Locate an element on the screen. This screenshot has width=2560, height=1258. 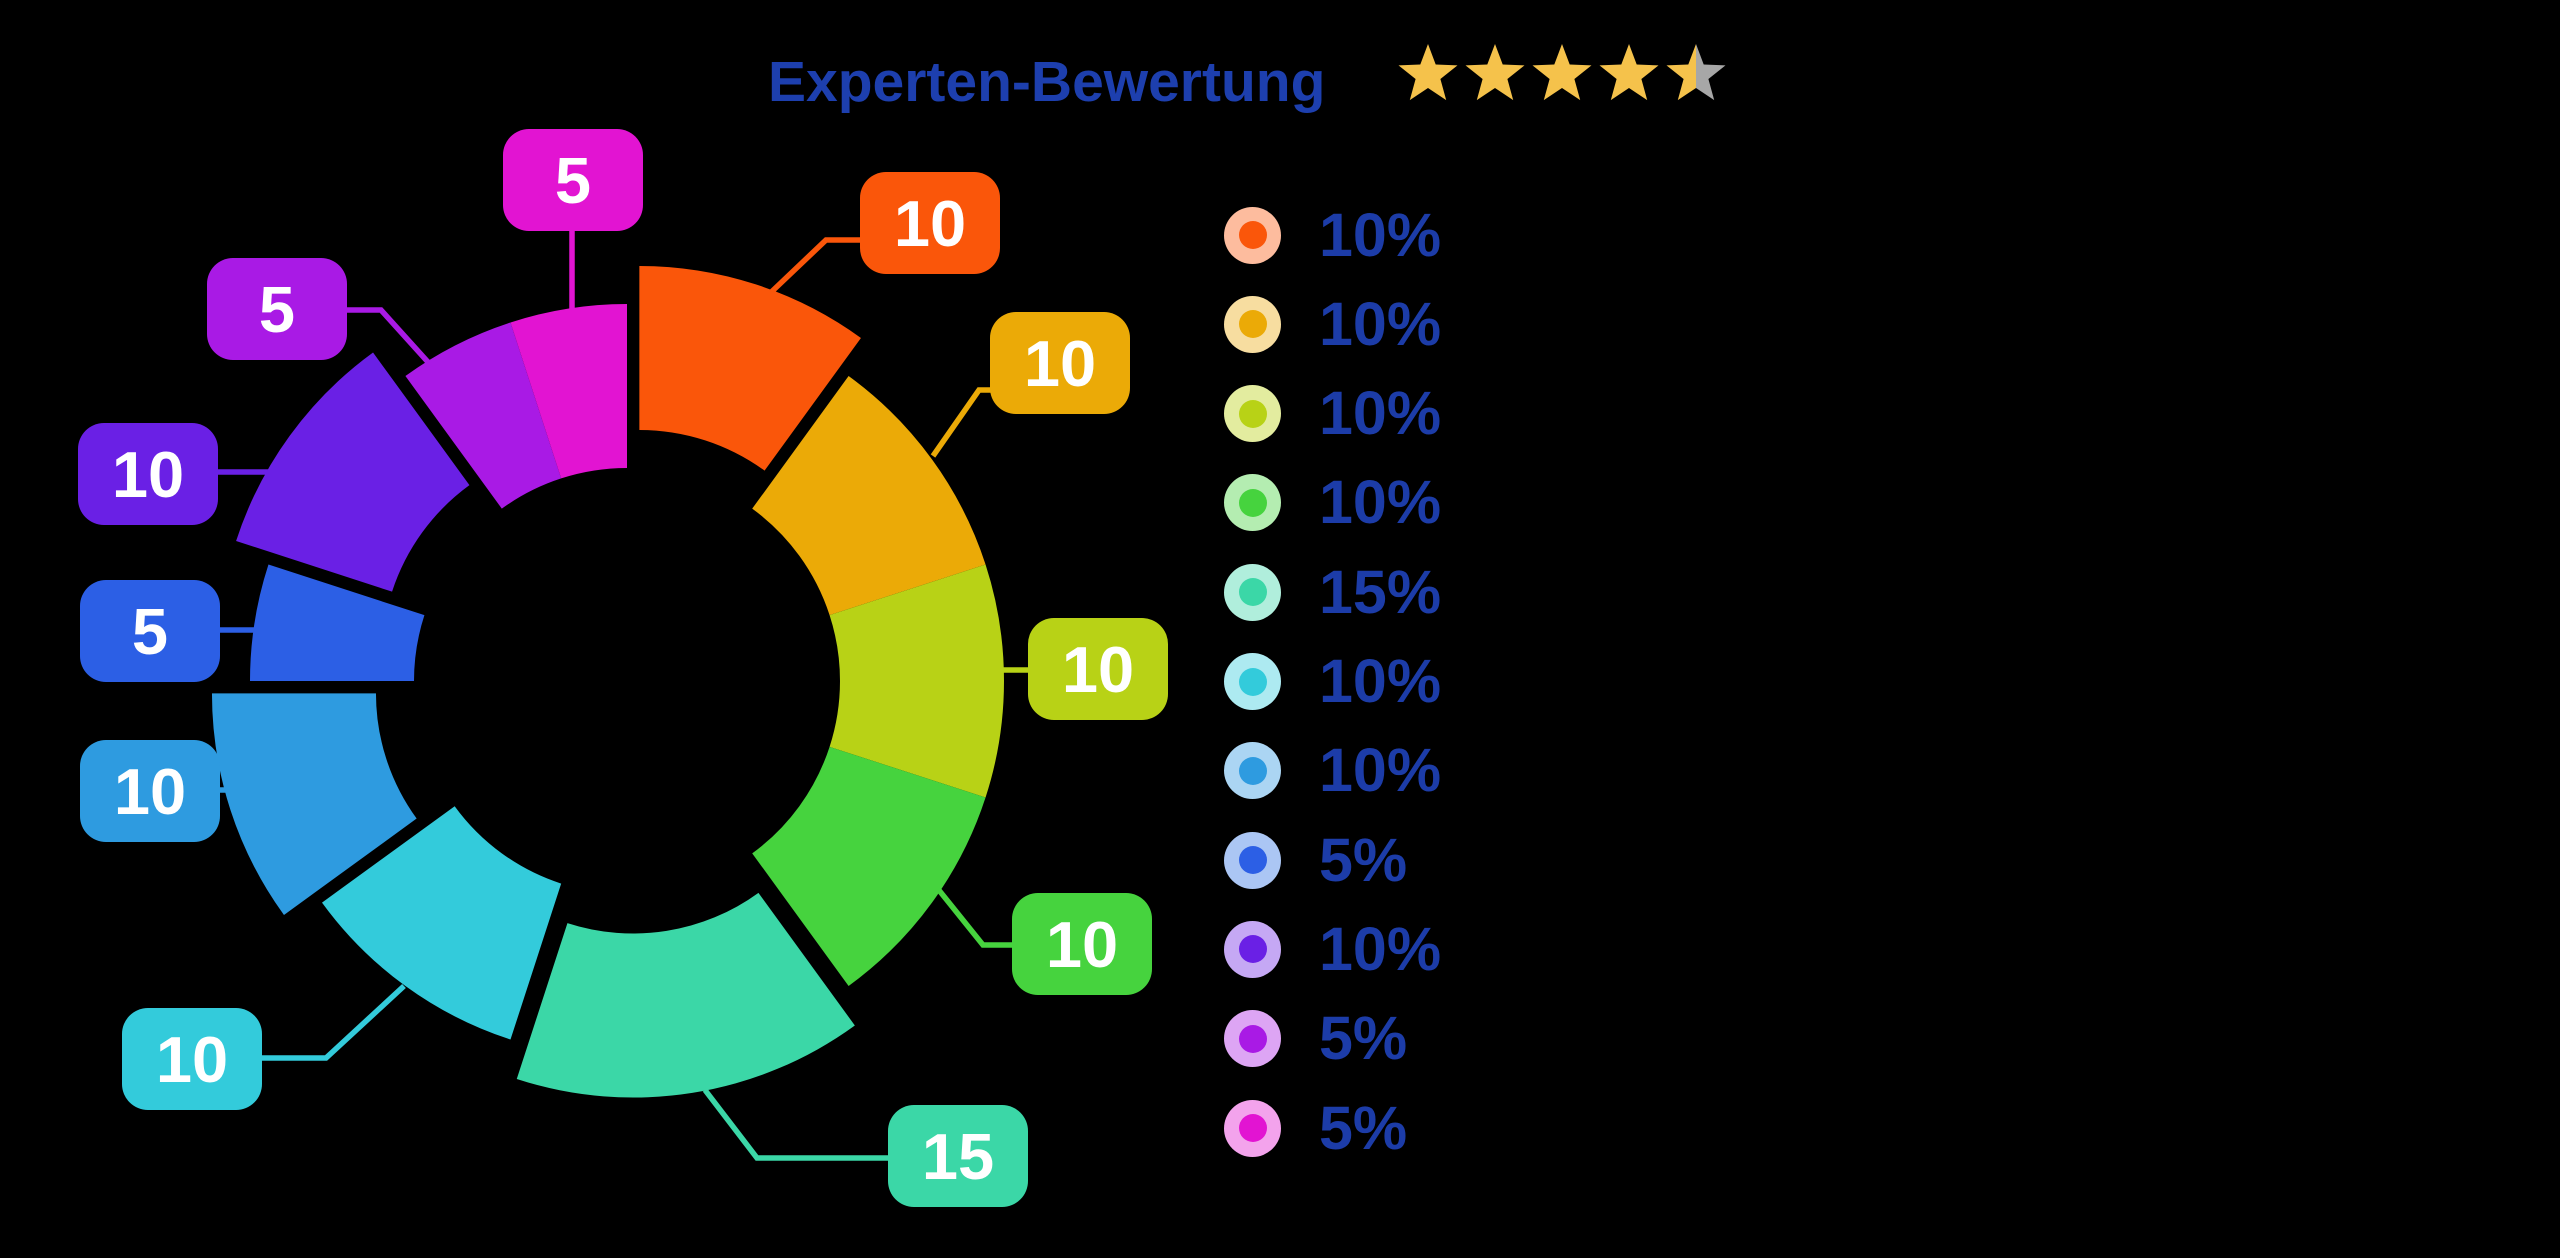
chart-title: Experten-Bewertung is located at coordinates (1047, 82).